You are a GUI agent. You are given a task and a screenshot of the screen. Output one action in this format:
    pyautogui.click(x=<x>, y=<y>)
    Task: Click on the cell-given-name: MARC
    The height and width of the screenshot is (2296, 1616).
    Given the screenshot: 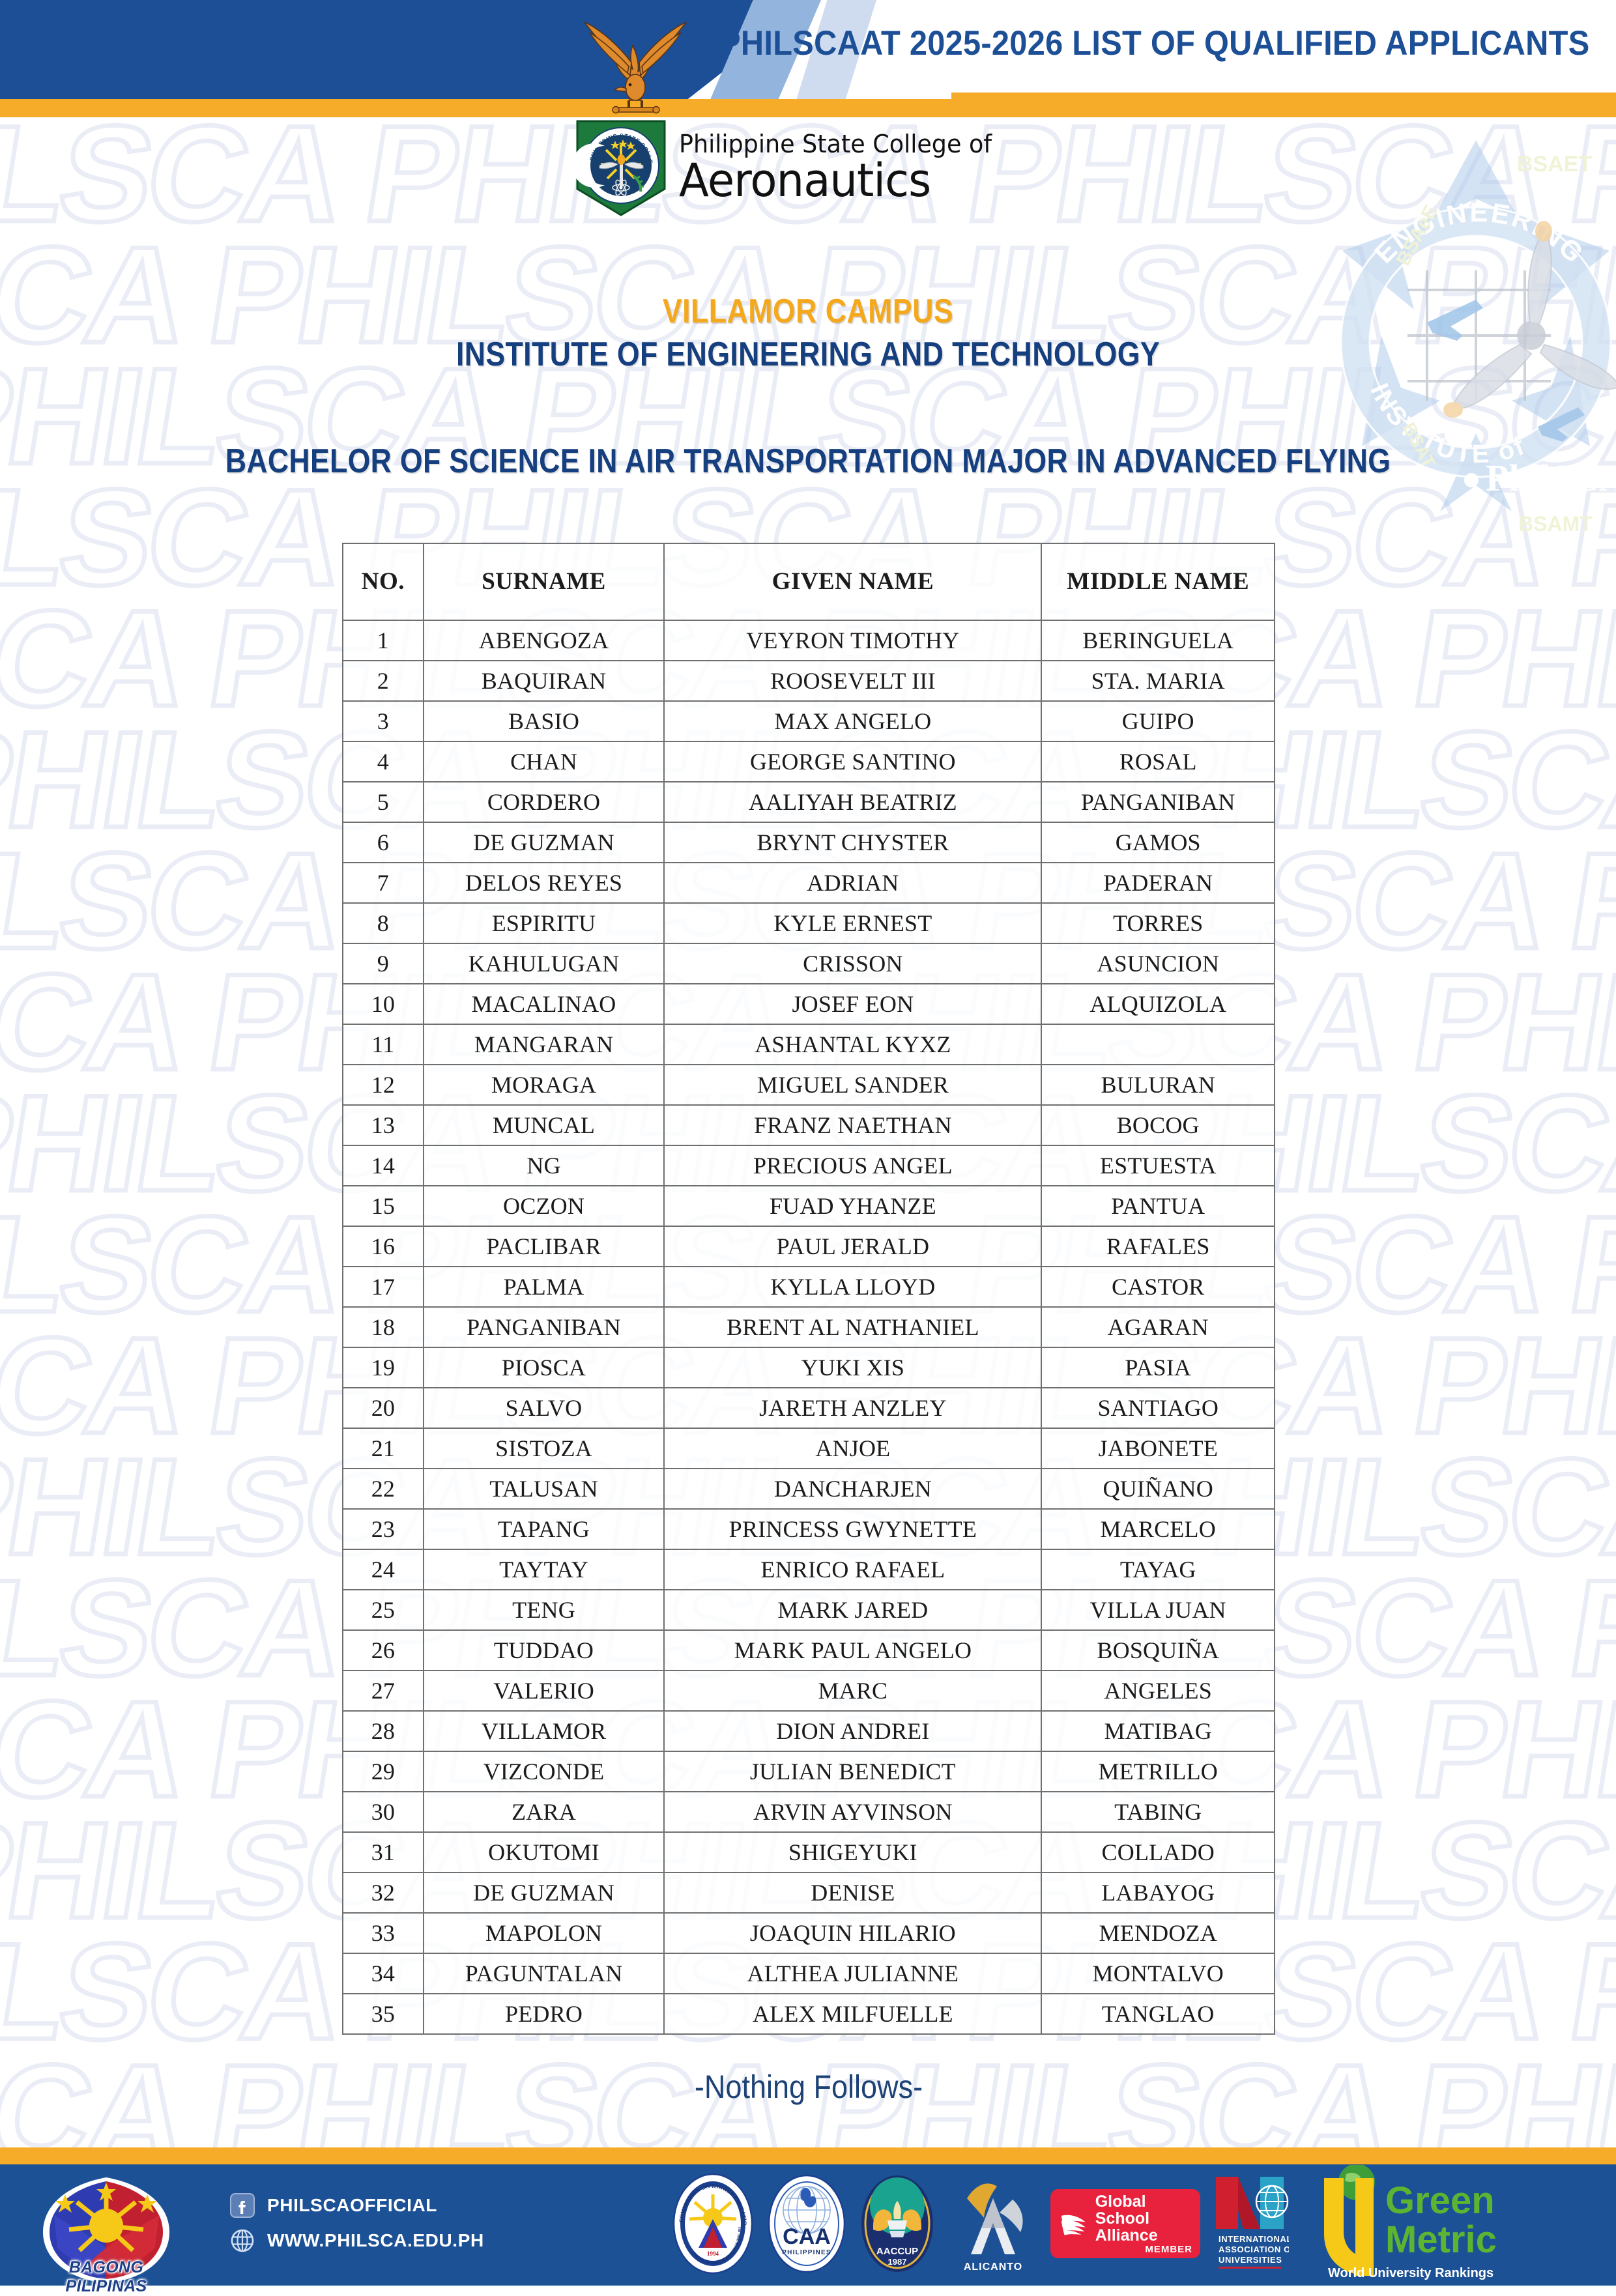 What is the action you would take?
    pyautogui.click(x=853, y=1691)
    